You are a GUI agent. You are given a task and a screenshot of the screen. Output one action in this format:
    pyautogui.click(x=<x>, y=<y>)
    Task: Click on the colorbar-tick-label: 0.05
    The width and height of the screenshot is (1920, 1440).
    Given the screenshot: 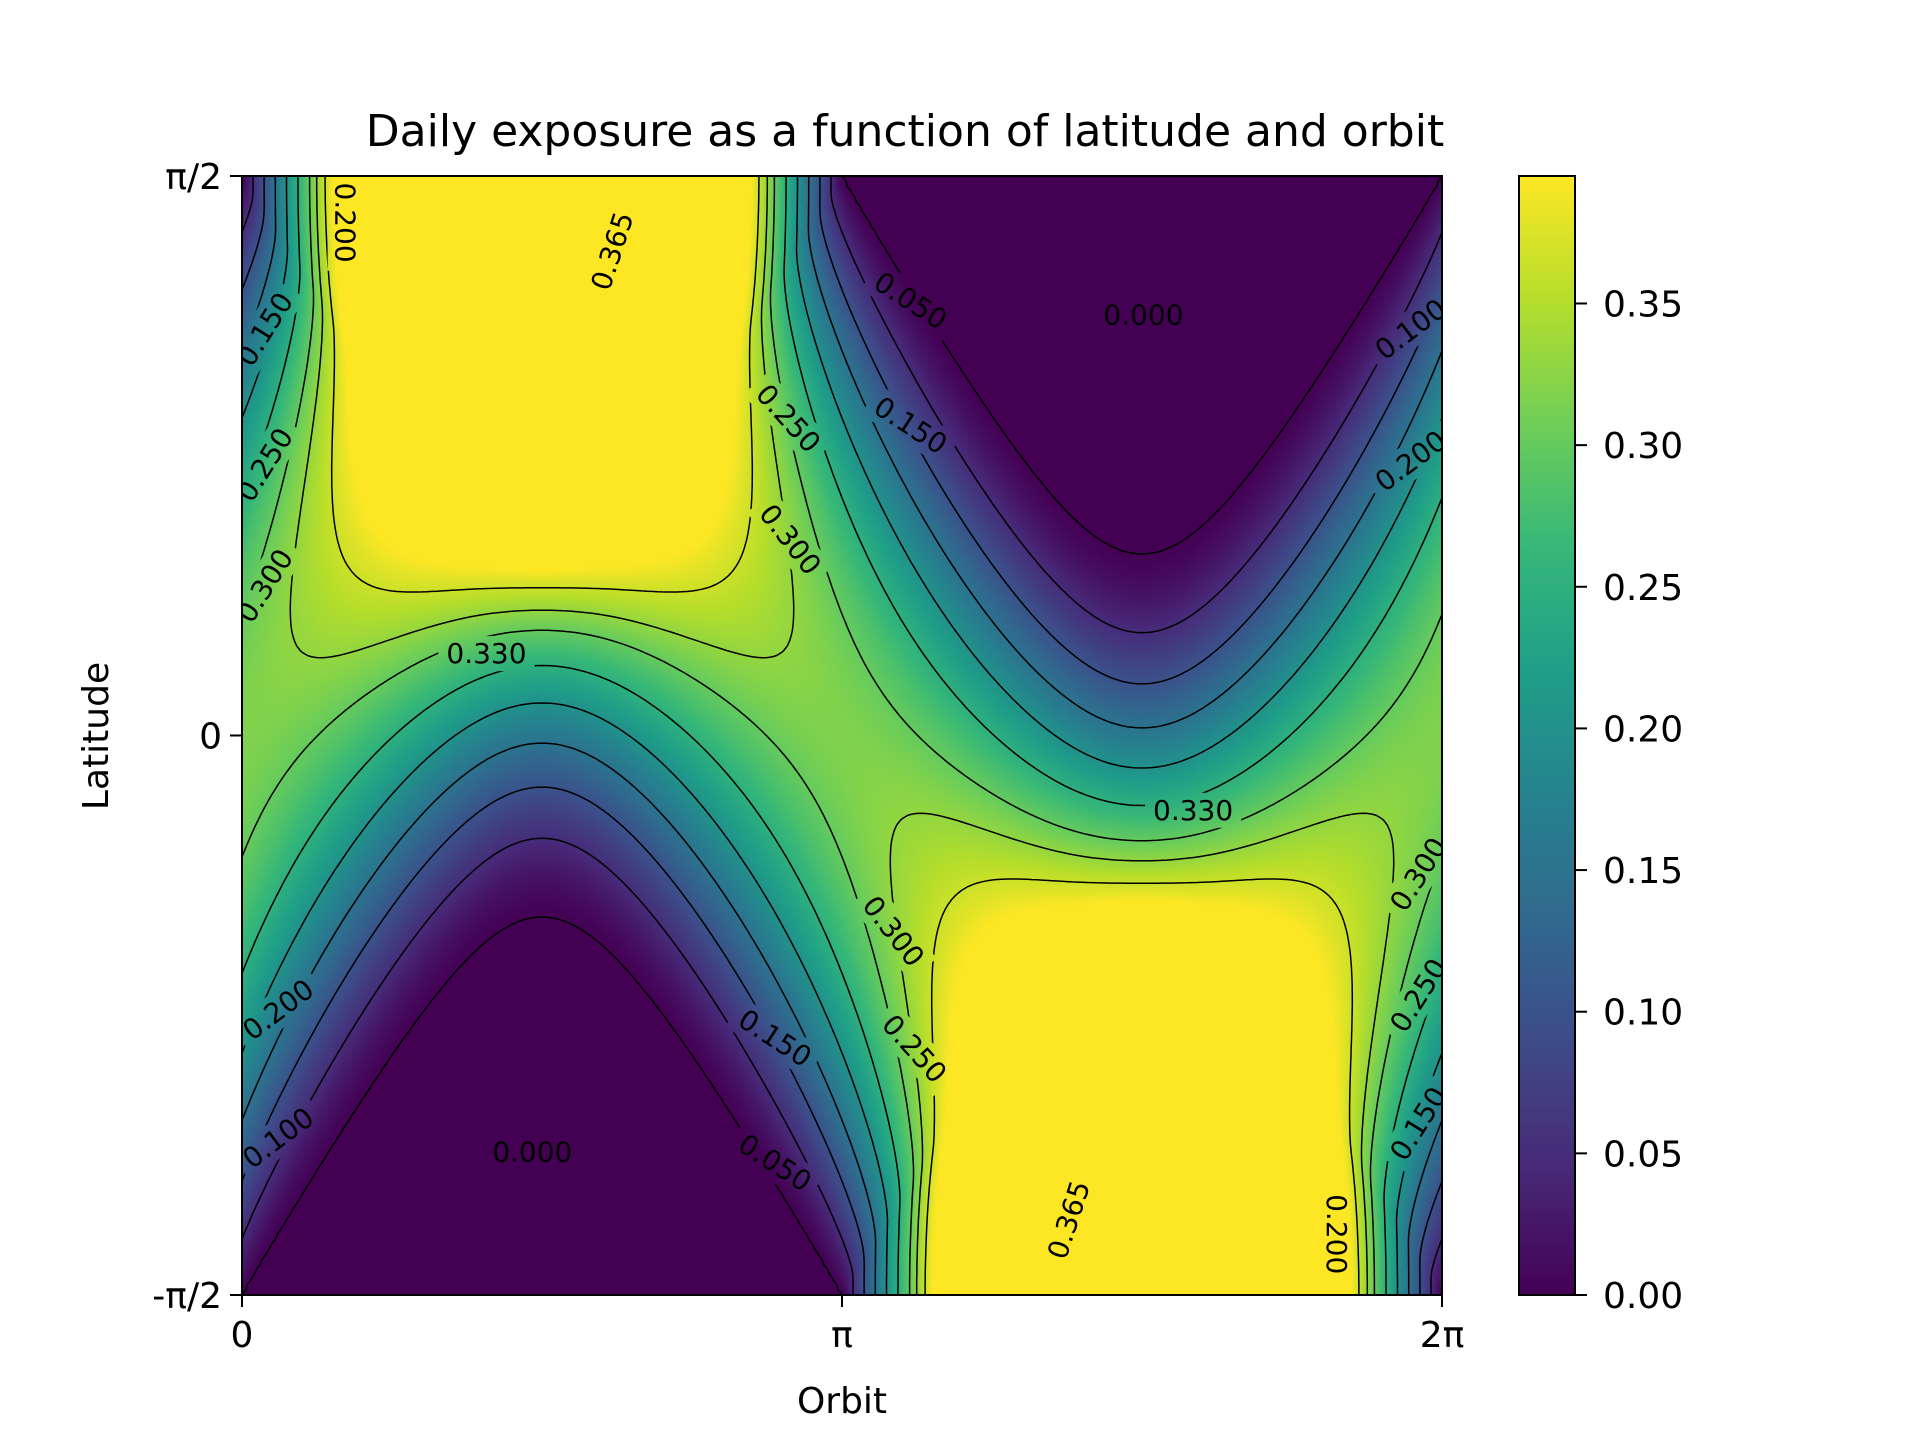 What is the action you would take?
    pyautogui.click(x=1643, y=1154)
    